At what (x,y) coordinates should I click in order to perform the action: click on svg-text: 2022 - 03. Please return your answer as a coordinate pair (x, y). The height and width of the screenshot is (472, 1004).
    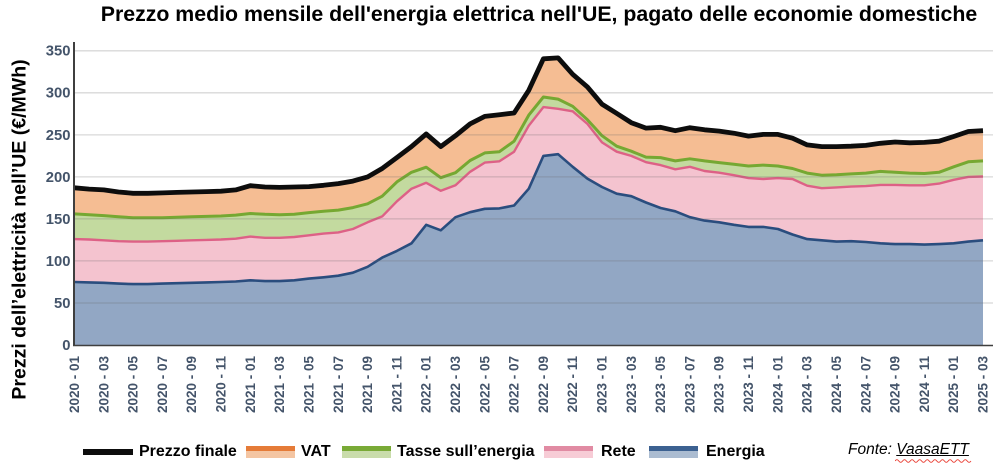
    Looking at the image, I should click on (455, 385).